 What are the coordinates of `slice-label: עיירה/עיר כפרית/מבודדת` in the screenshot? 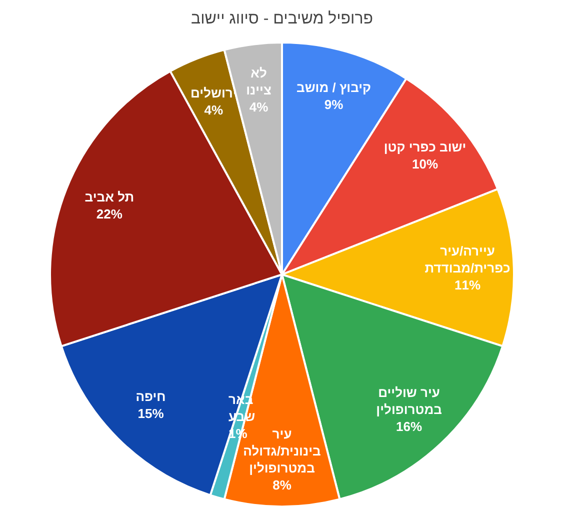 It's located at (467, 260).